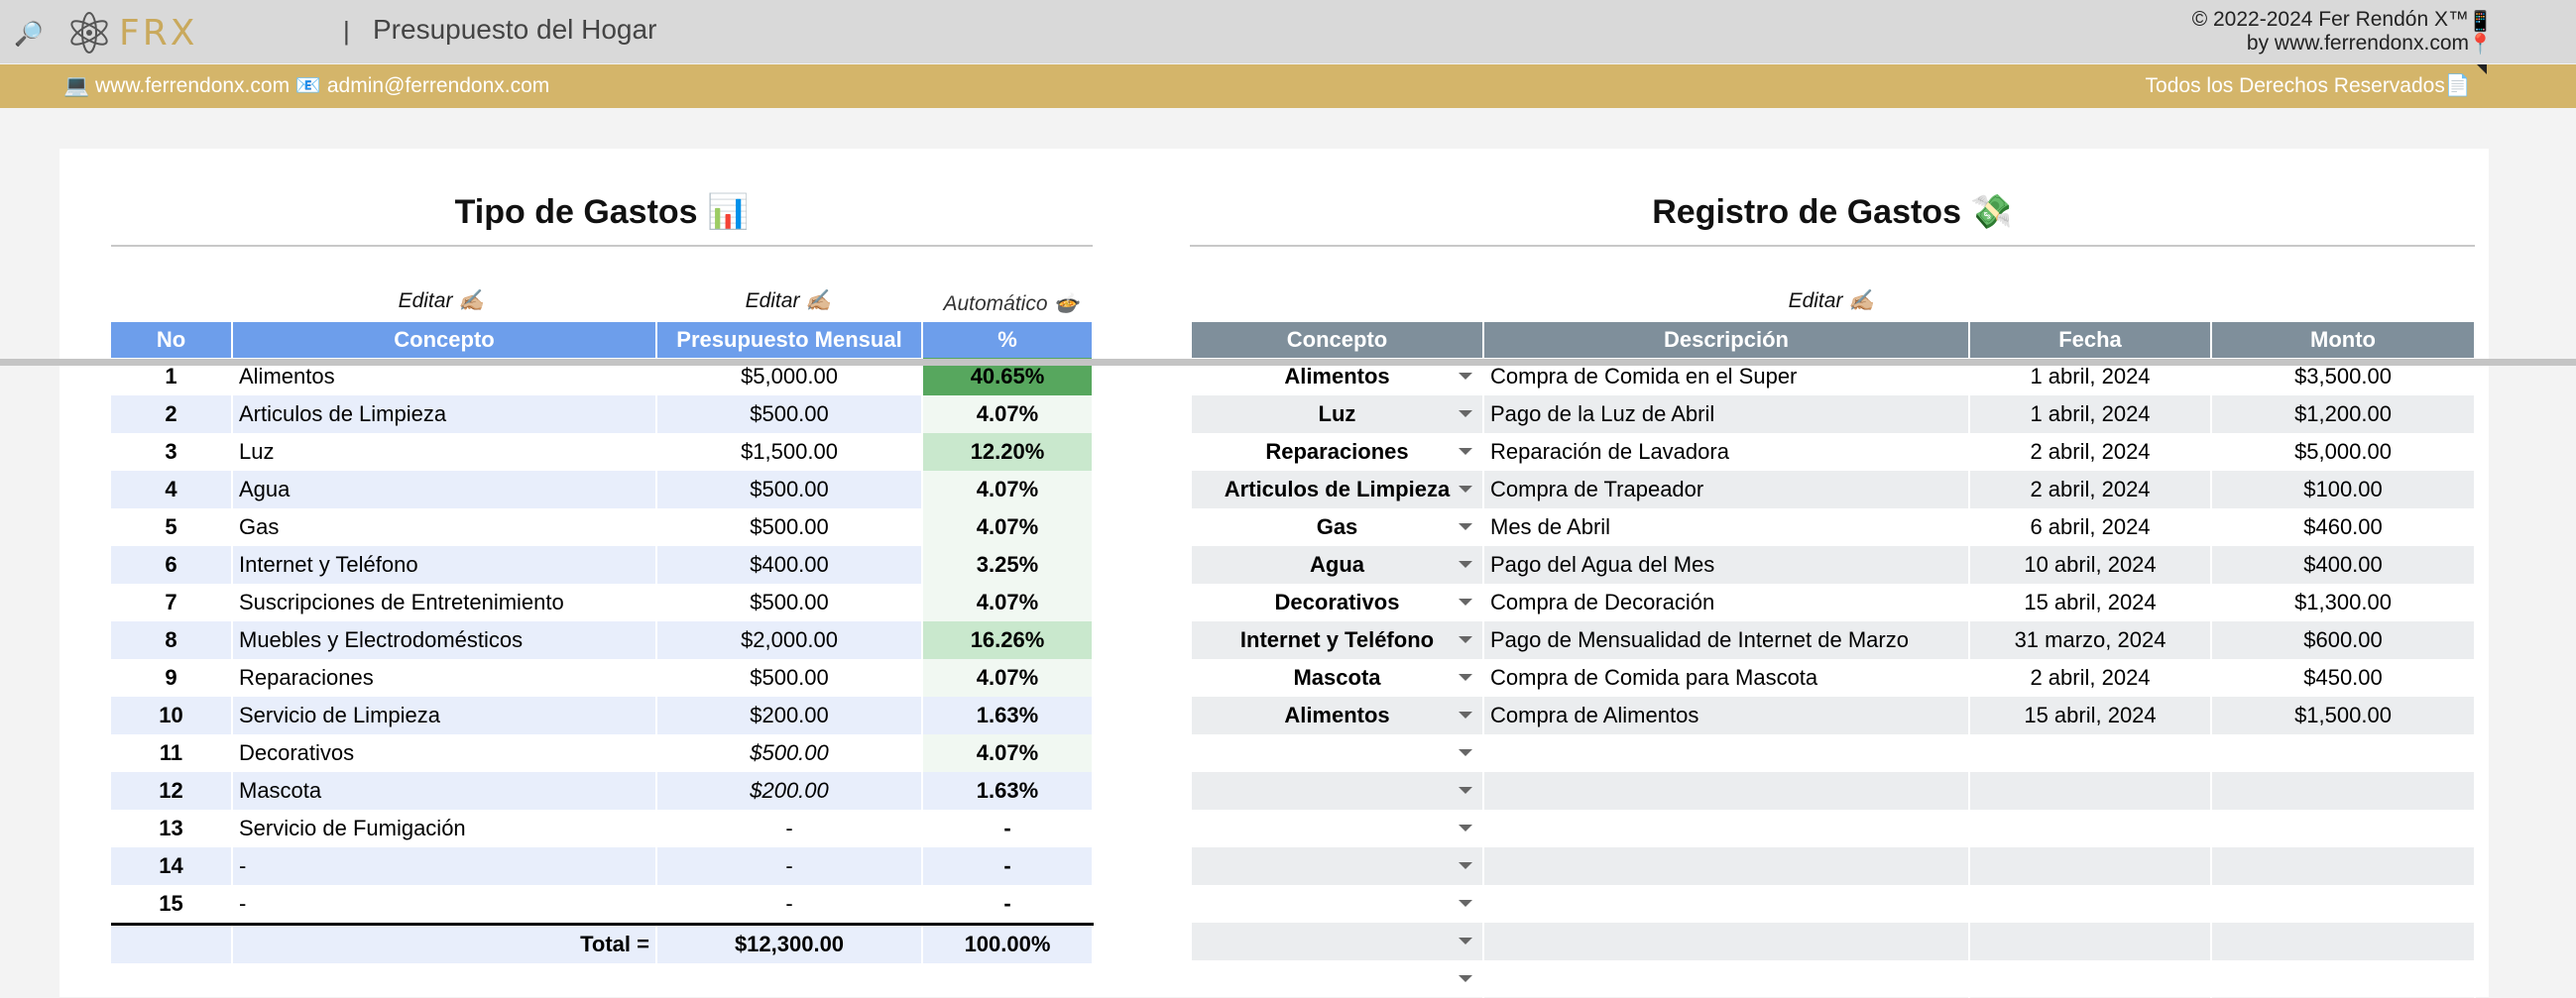  I want to click on row-number: 9, so click(172, 678).